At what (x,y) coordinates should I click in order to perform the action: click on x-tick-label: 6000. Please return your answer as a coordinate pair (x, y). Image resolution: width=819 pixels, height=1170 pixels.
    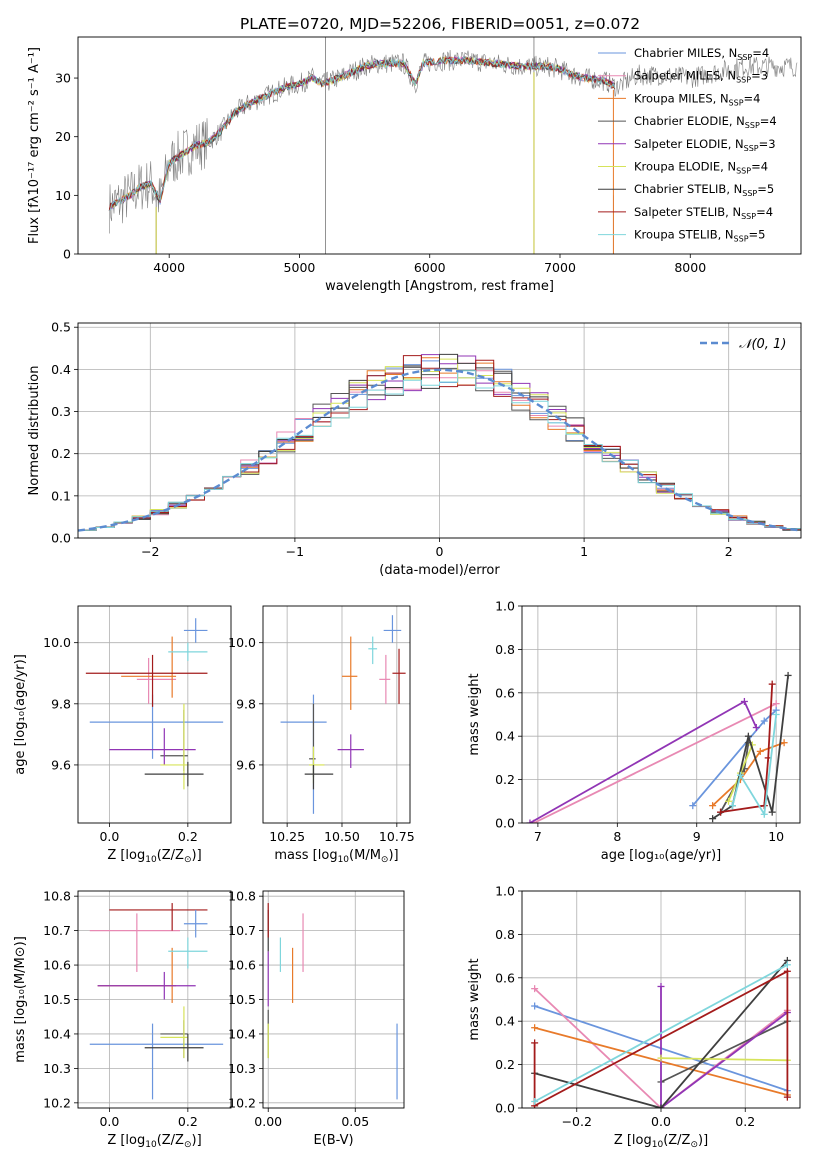
    Looking at the image, I should click on (430, 267).